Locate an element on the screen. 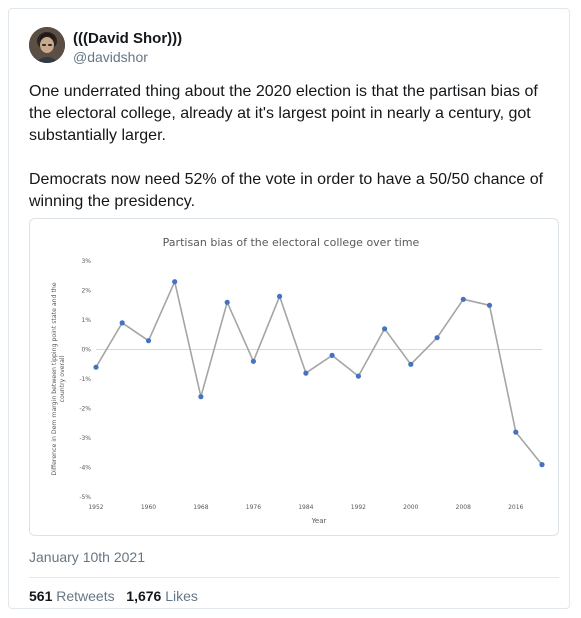 This screenshot has width=581, height=618. author-handle: @davidshor is located at coordinates (110, 57).